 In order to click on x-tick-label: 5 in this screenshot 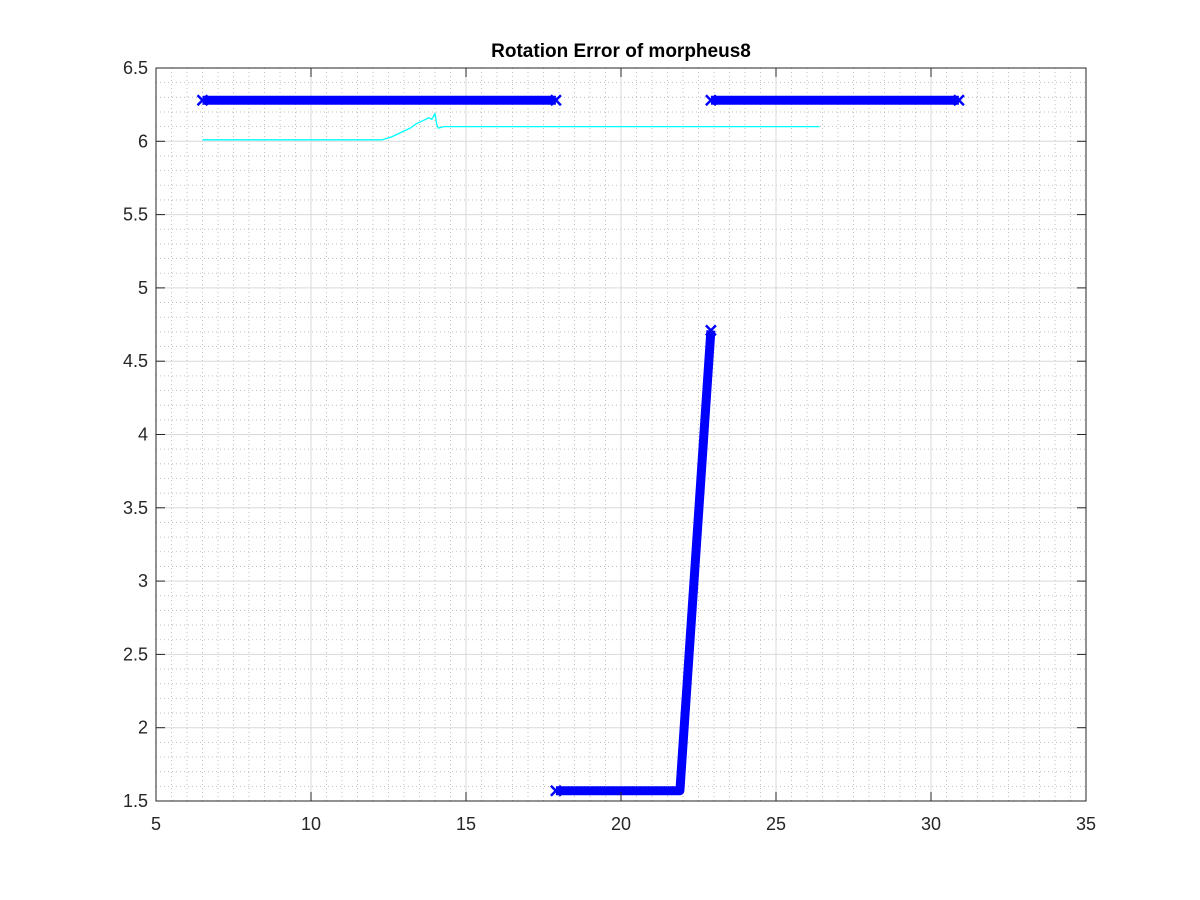, I will do `click(156, 824)`.